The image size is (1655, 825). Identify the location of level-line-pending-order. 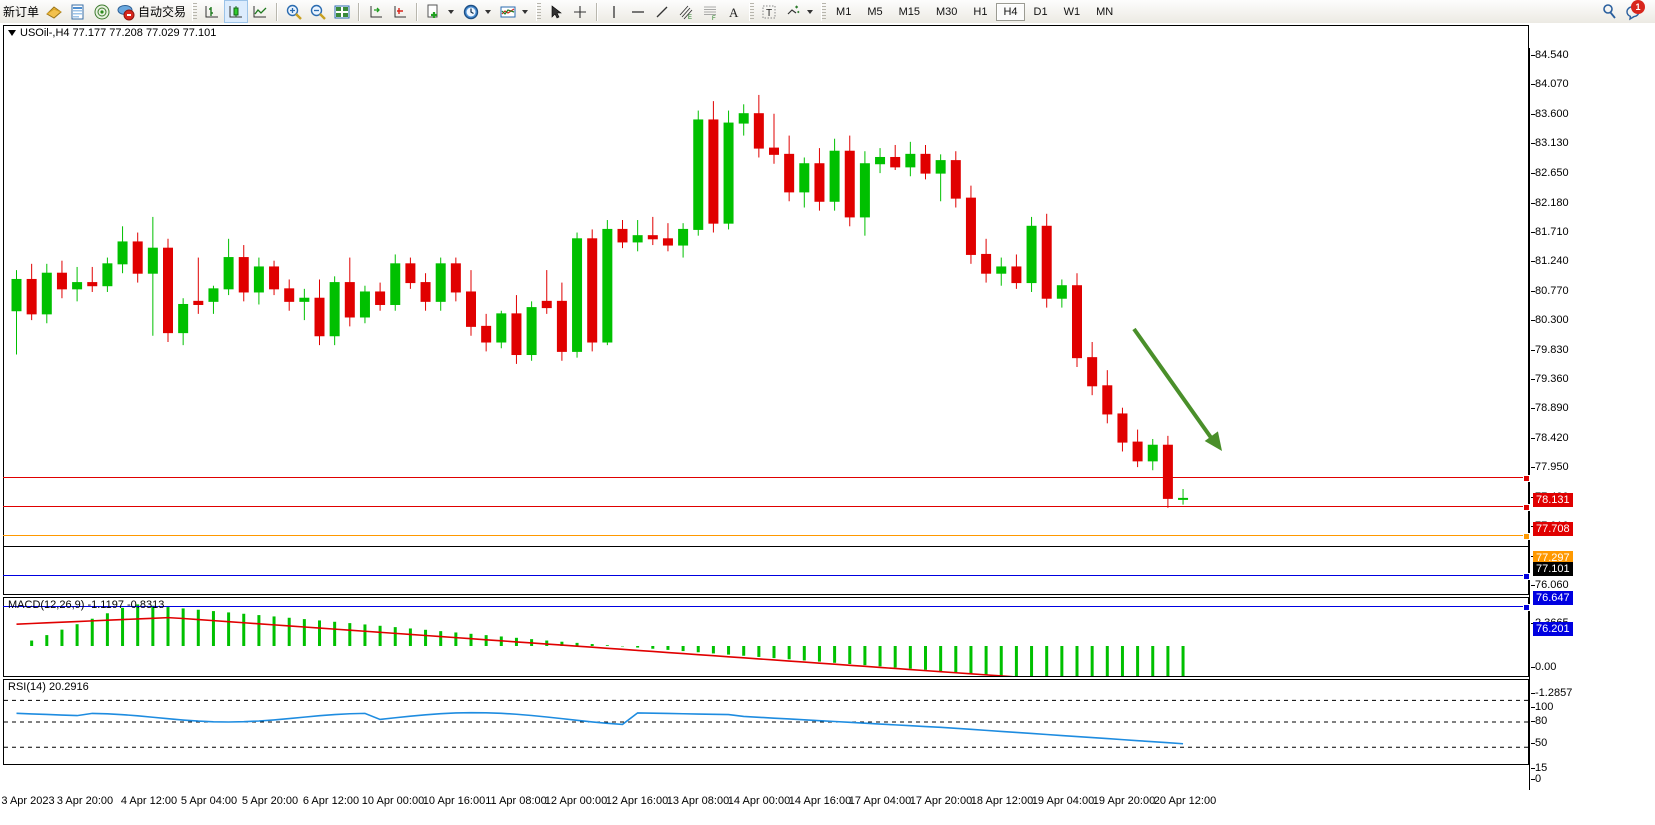
(766, 535).